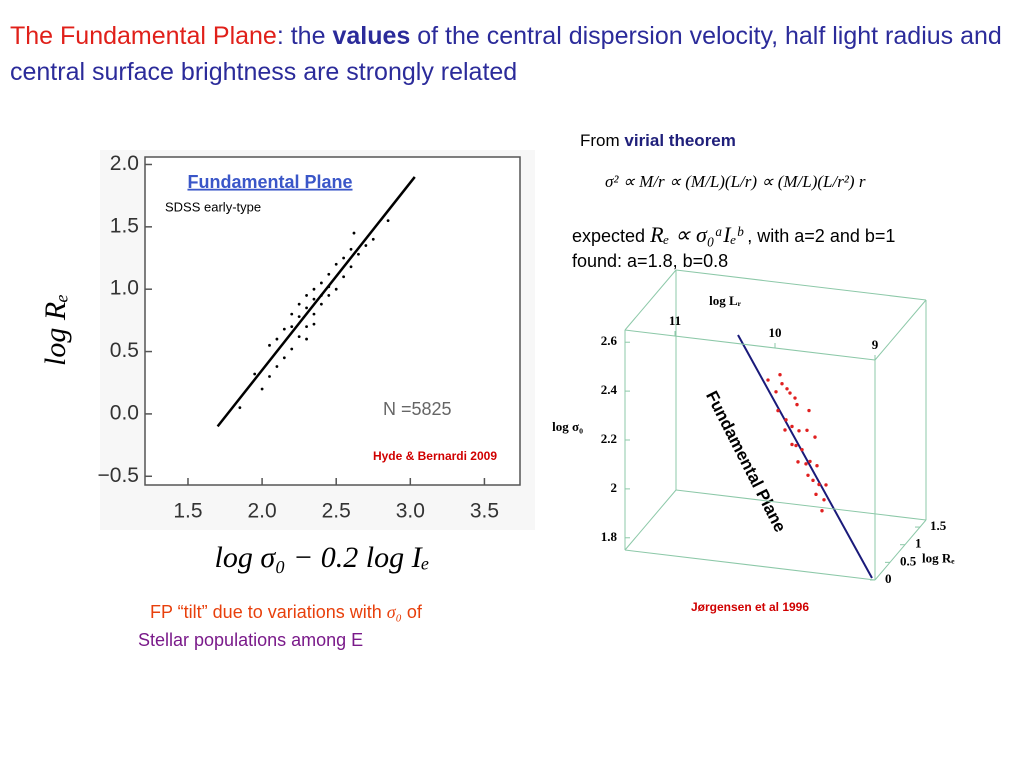  I want to click on plot-subtitle: SDSS early-type, so click(213, 206).